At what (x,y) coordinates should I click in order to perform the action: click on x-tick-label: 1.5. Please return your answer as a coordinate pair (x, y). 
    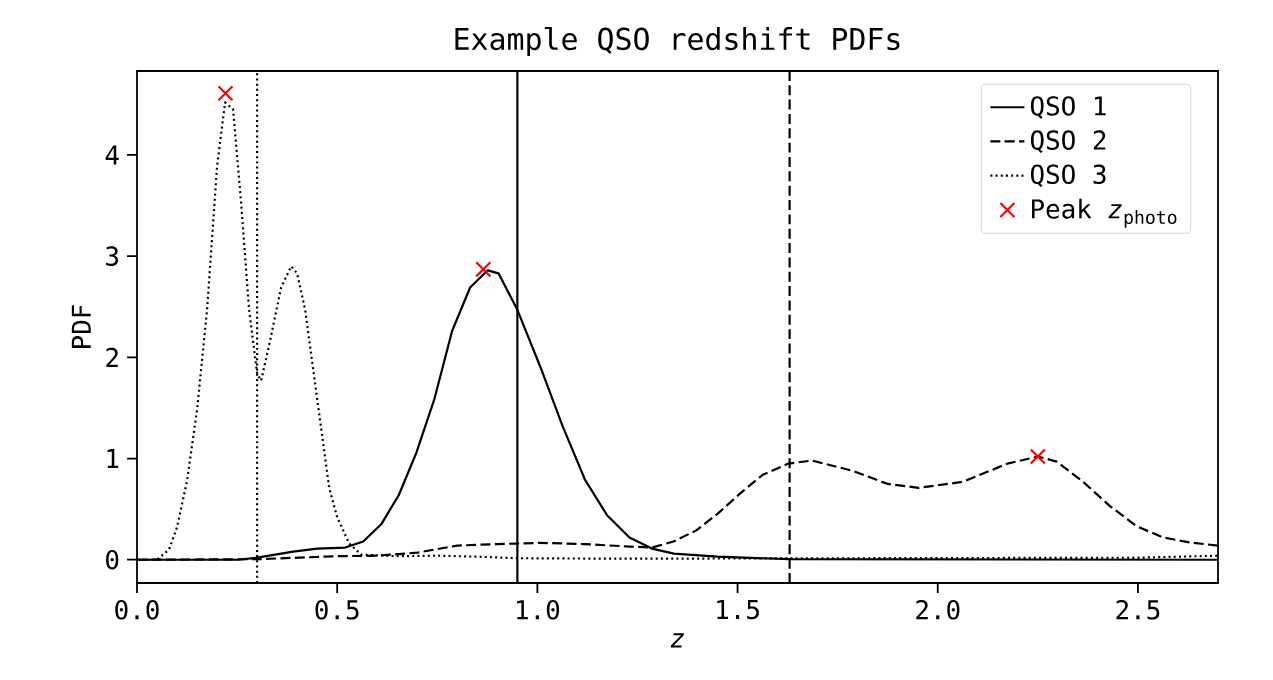
    Looking at the image, I should click on (738, 610).